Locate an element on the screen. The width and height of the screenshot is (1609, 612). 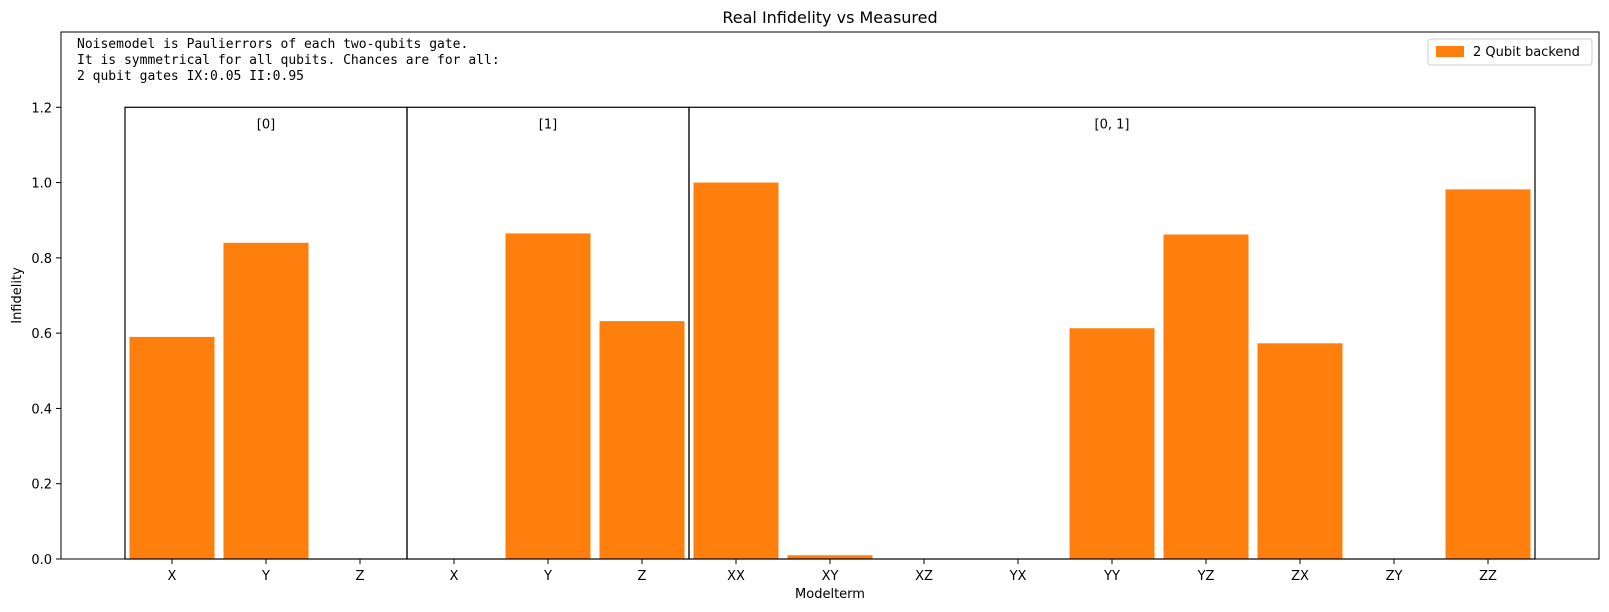
legend: 2 Qubit backend is located at coordinates (1510, 52).